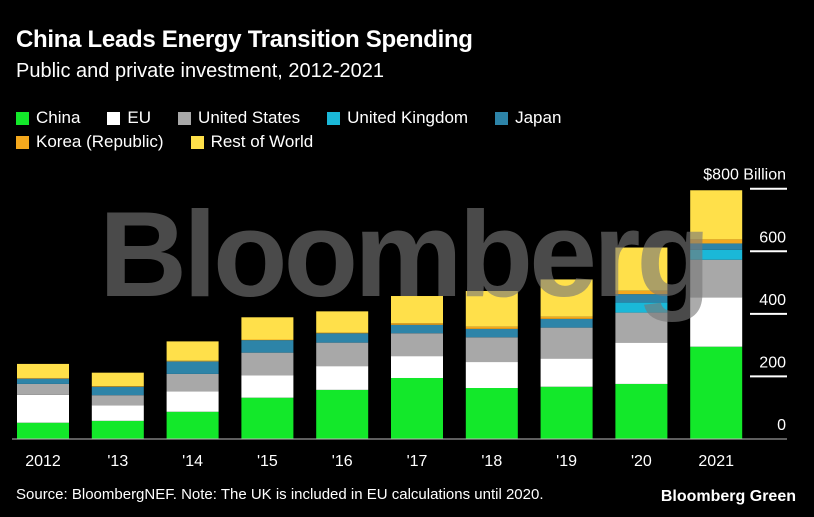 This screenshot has height=517, width=814. I want to click on legend-row: Korea (Republic) Rest of World, so click(302, 142).